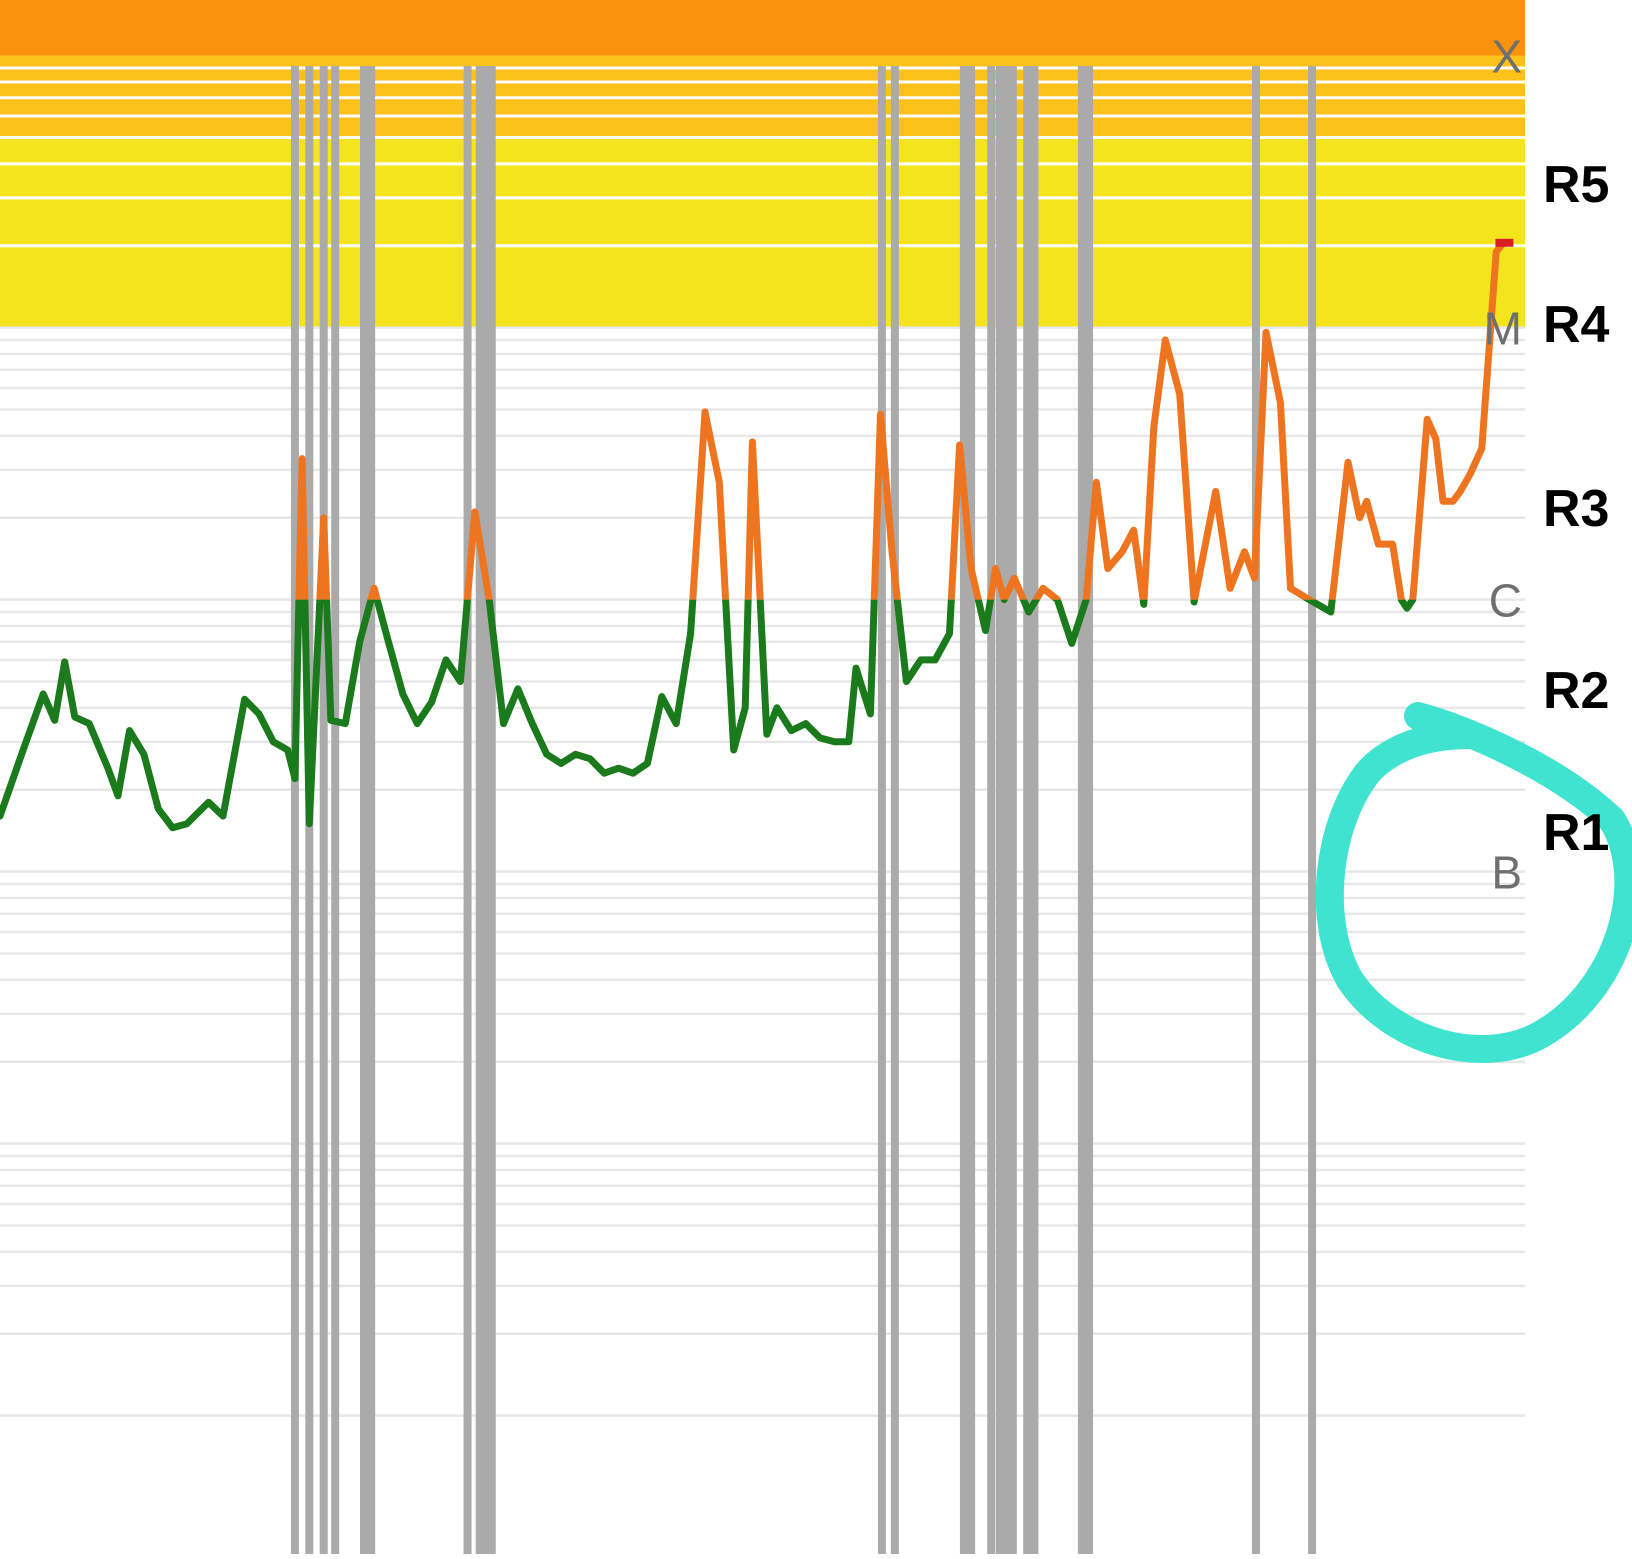  What do you see at coordinates (486, 810) in the screenshot?
I see `data-gap-wide` at bounding box center [486, 810].